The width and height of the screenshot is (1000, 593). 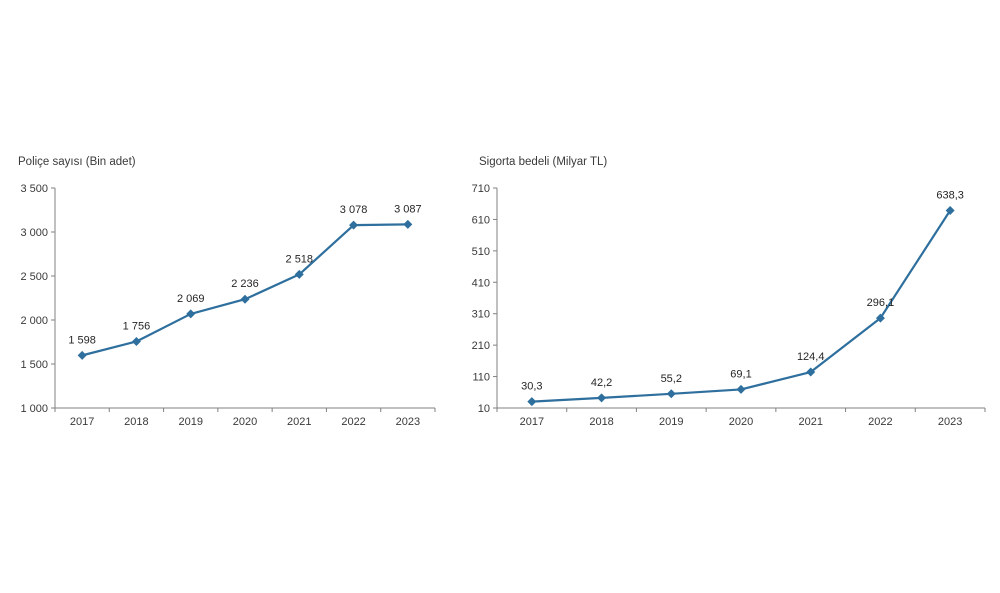 I want to click on data-point-label: 55,2, so click(x=671, y=379).